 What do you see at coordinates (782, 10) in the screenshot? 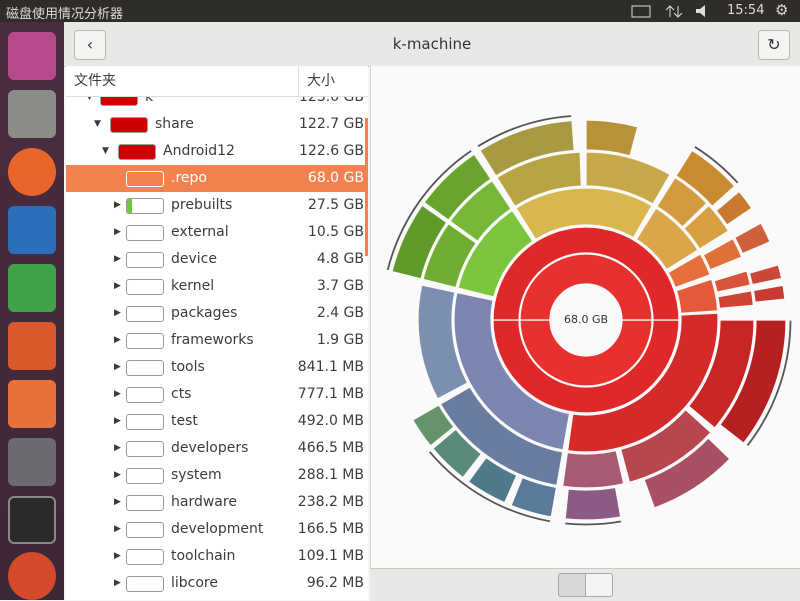
I see `settings-icon: ⚙` at bounding box center [782, 10].